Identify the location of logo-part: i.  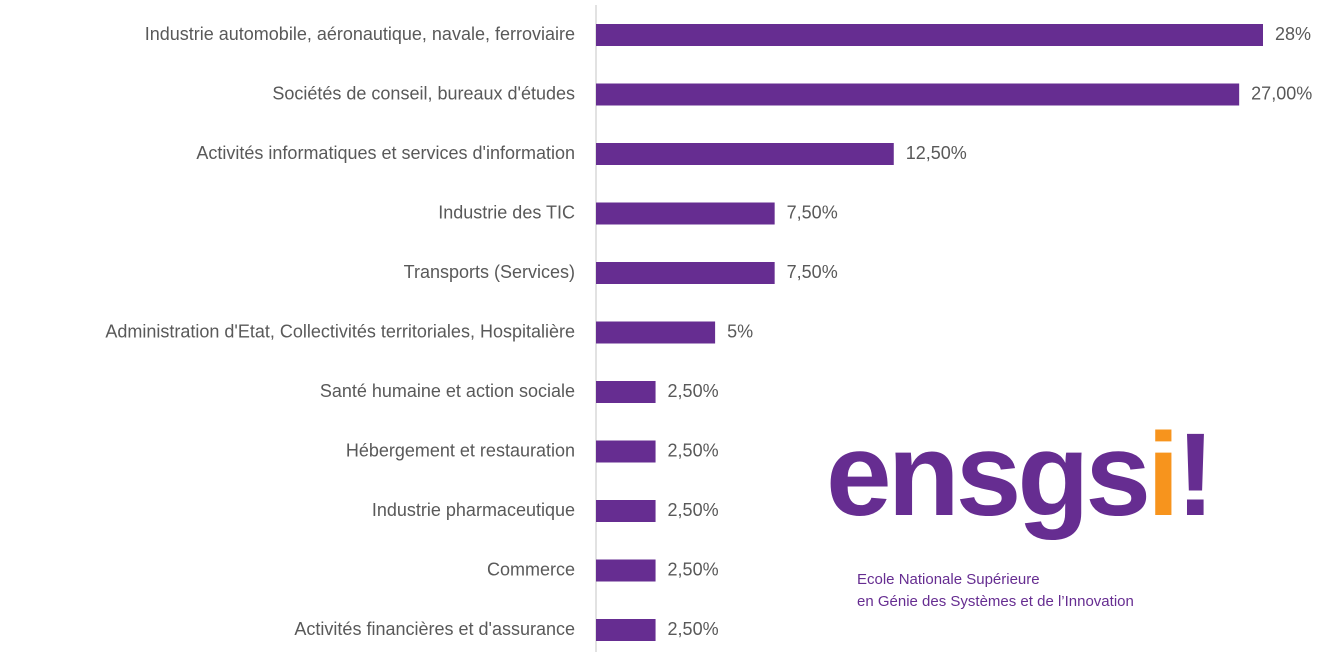
(1161, 475).